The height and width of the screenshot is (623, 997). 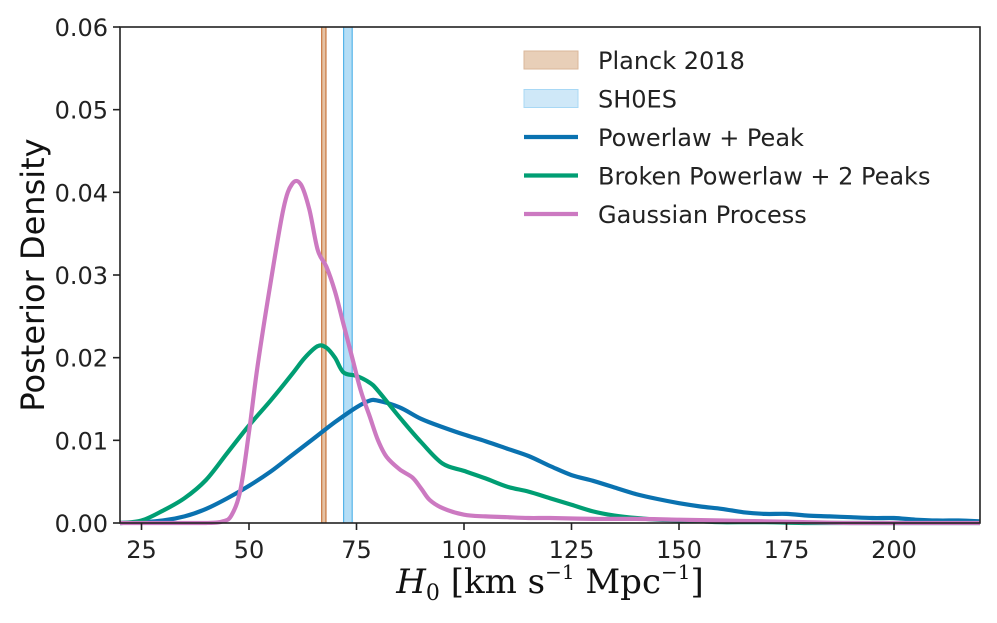 I want to click on x-tick-label: 200, so click(x=894, y=550).